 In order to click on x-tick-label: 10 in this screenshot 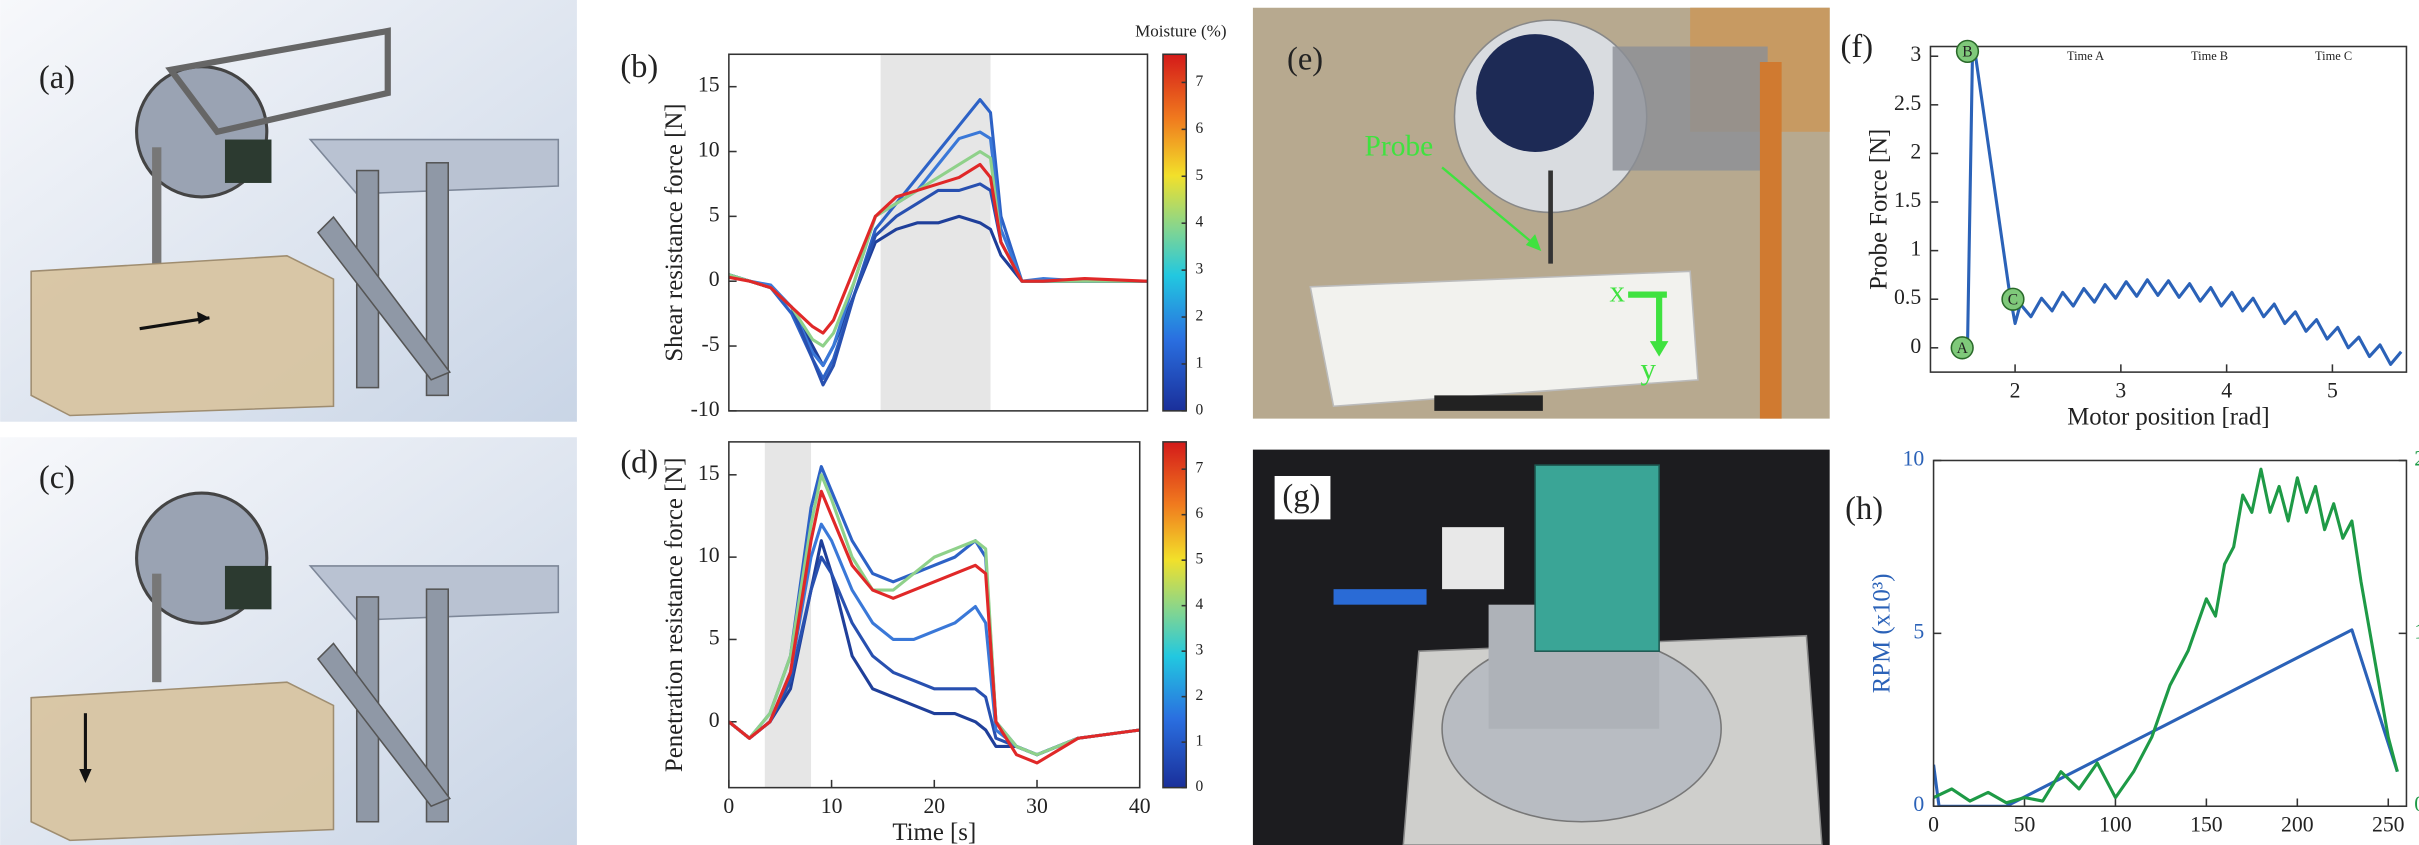, I will do `click(832, 806)`.